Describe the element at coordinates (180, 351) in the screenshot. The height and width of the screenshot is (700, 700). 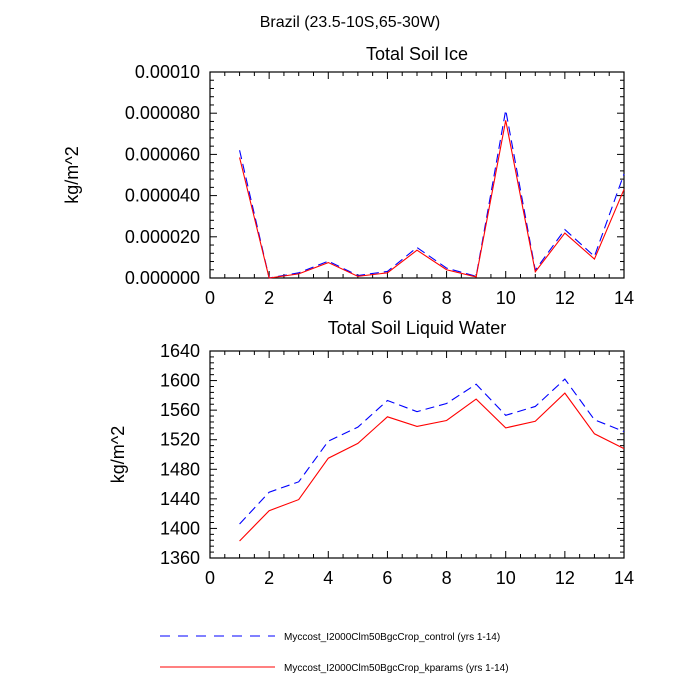
I see `y-tick-label: 1640` at that location.